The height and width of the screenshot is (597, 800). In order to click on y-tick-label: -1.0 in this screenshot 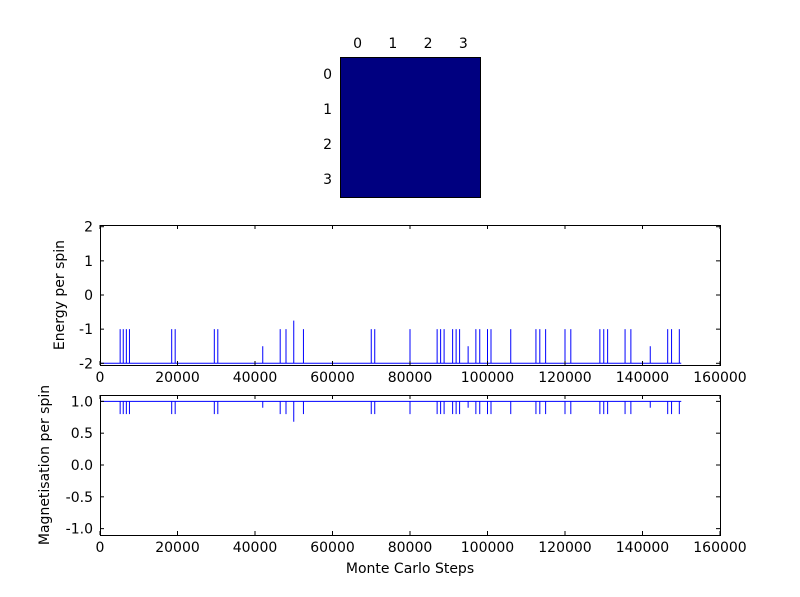, I will do `click(79, 530)`.